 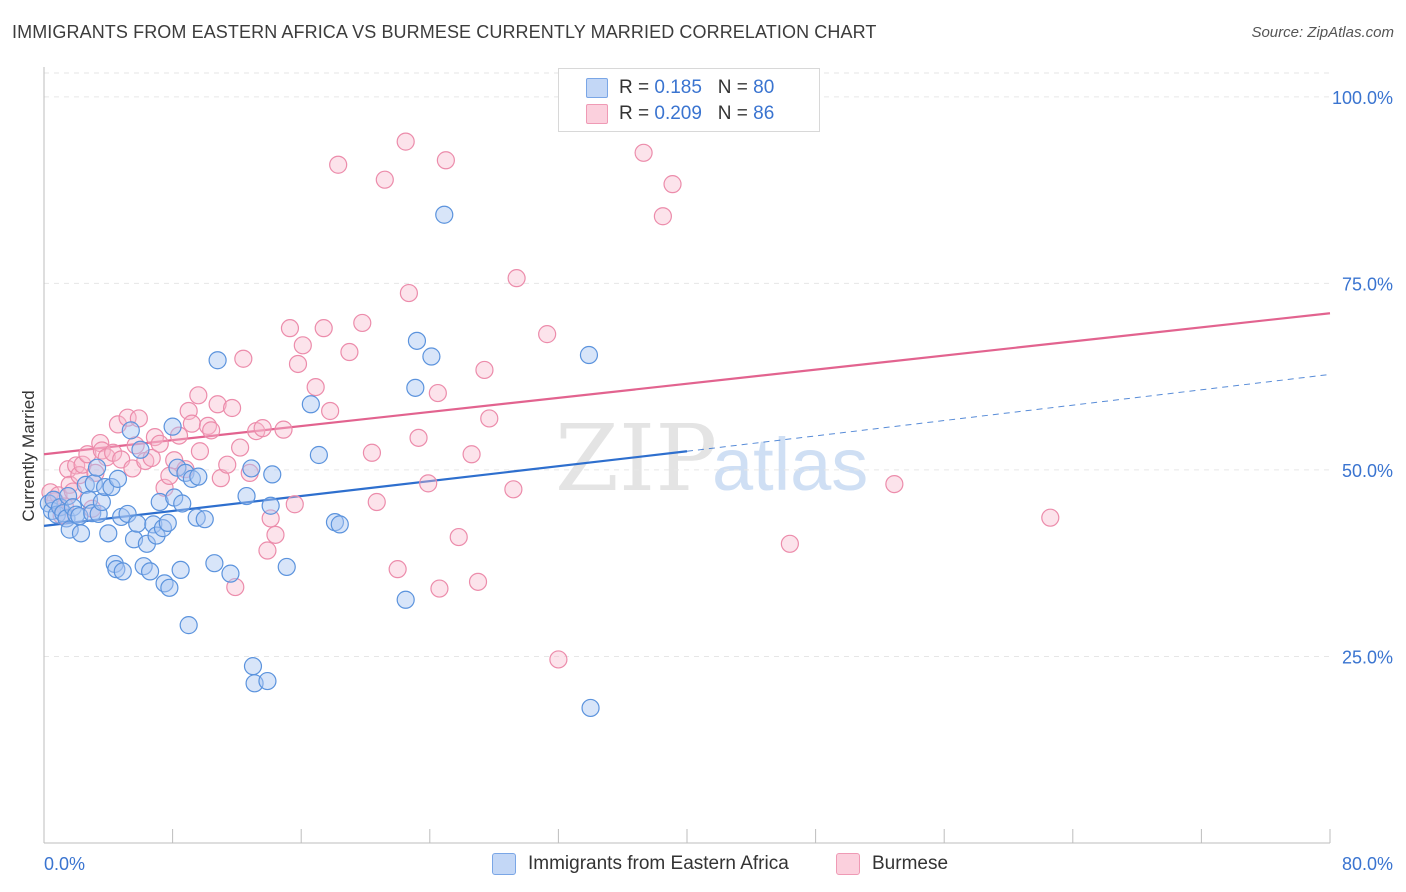 I want to click on legend-row-eastern-africa: R = 0.185 N = 80, so click(x=680, y=88).